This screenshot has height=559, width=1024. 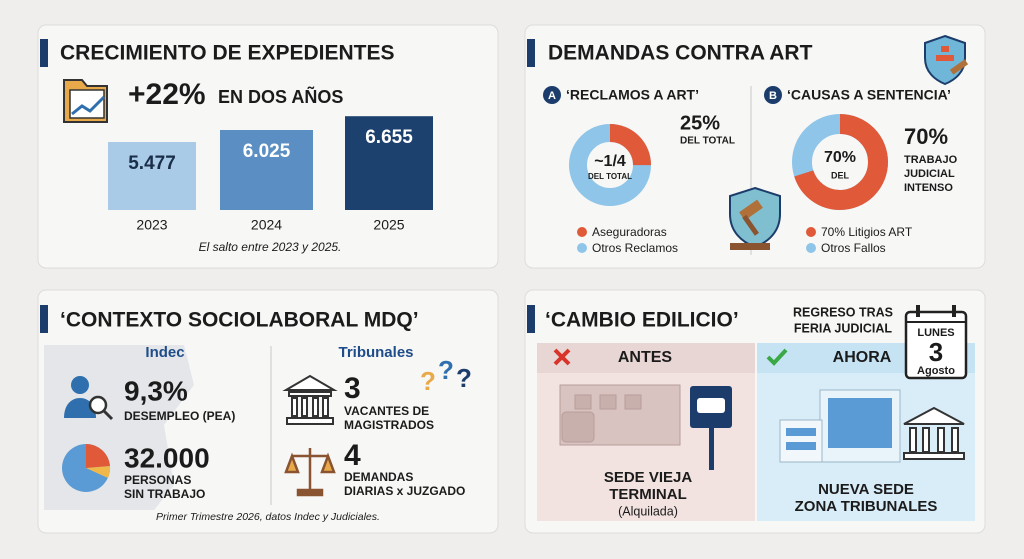 What do you see at coordinates (928, 188) in the screenshot?
I see `percent-caption: INTENSO` at bounding box center [928, 188].